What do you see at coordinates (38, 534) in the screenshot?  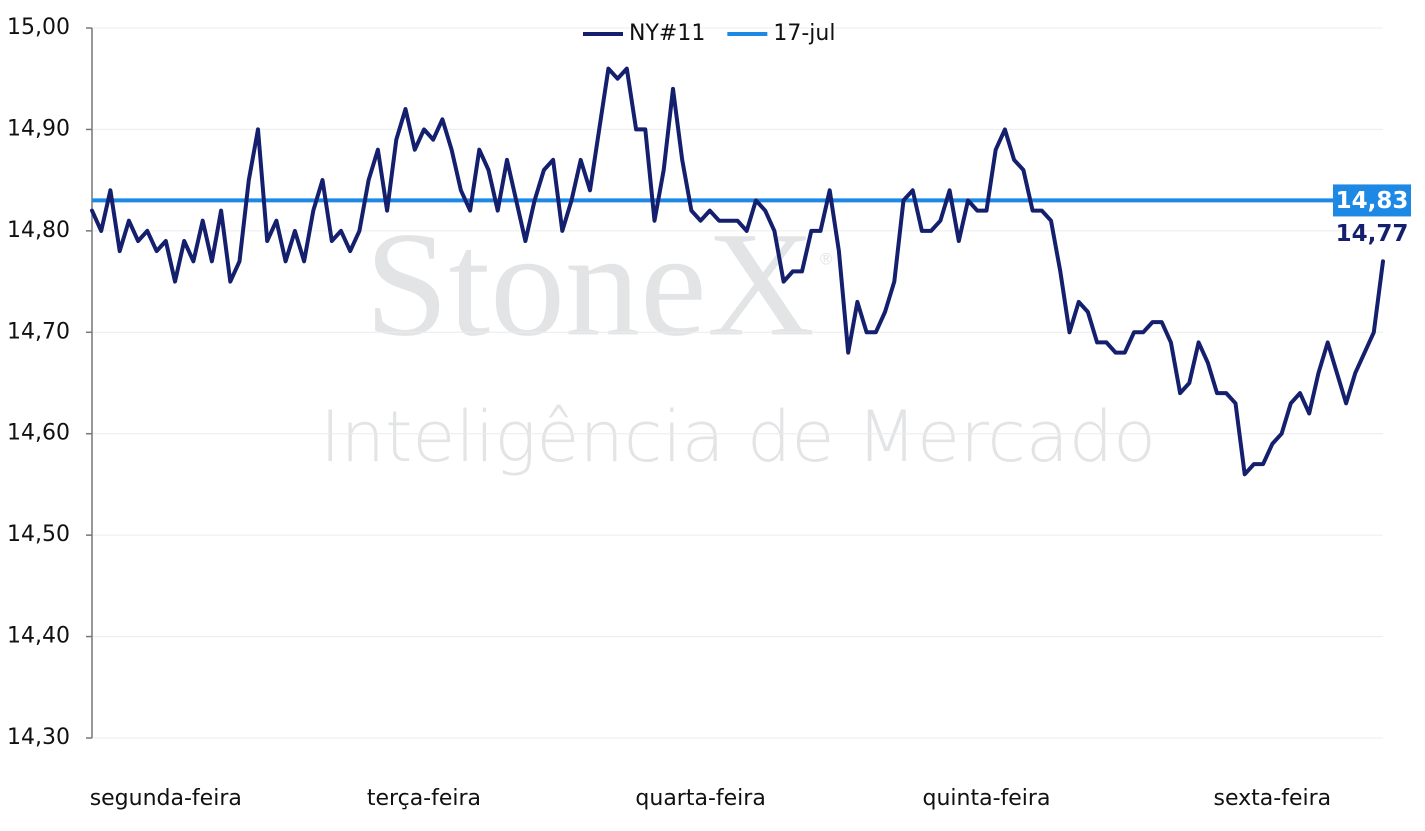 I see `y-tick-label: 14,50` at bounding box center [38, 534].